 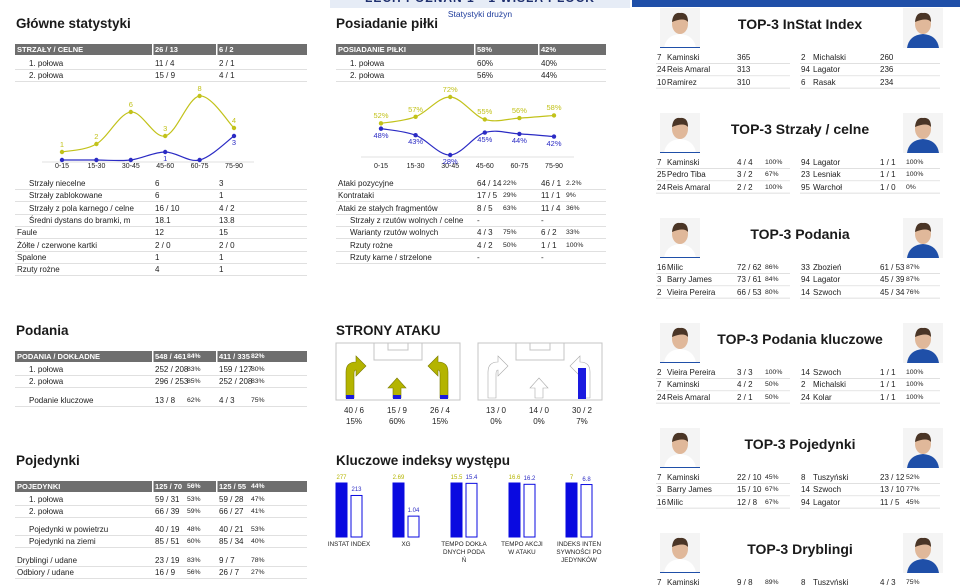 I want to click on attack-arrow, so click(x=438, y=377).